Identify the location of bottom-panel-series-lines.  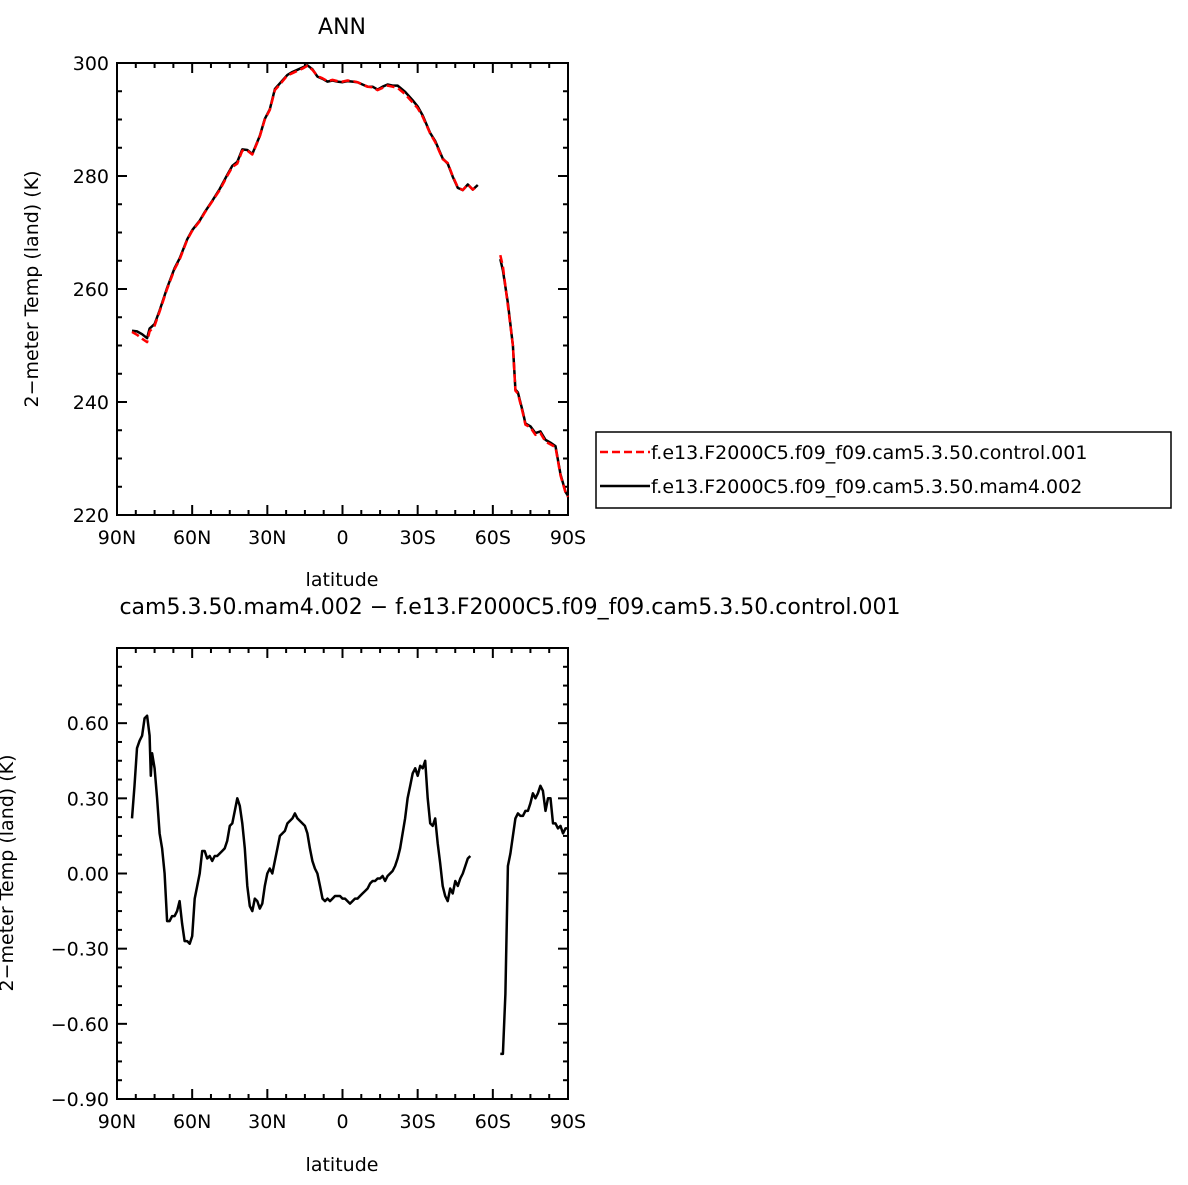
(349, 885).